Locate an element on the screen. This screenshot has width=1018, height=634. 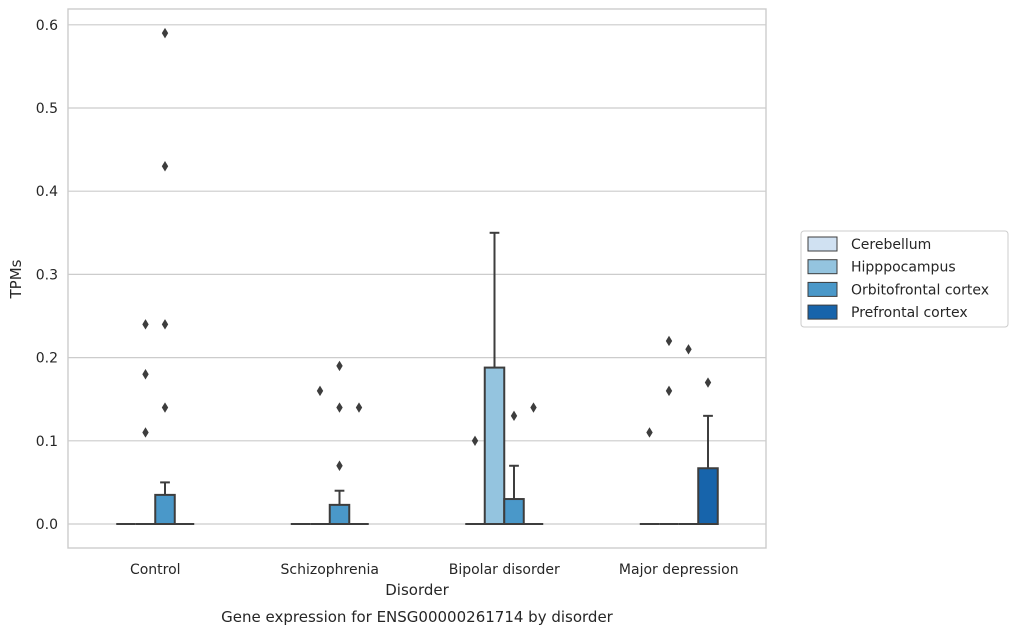
y-tick-label: 0.1 is located at coordinates (47, 442).